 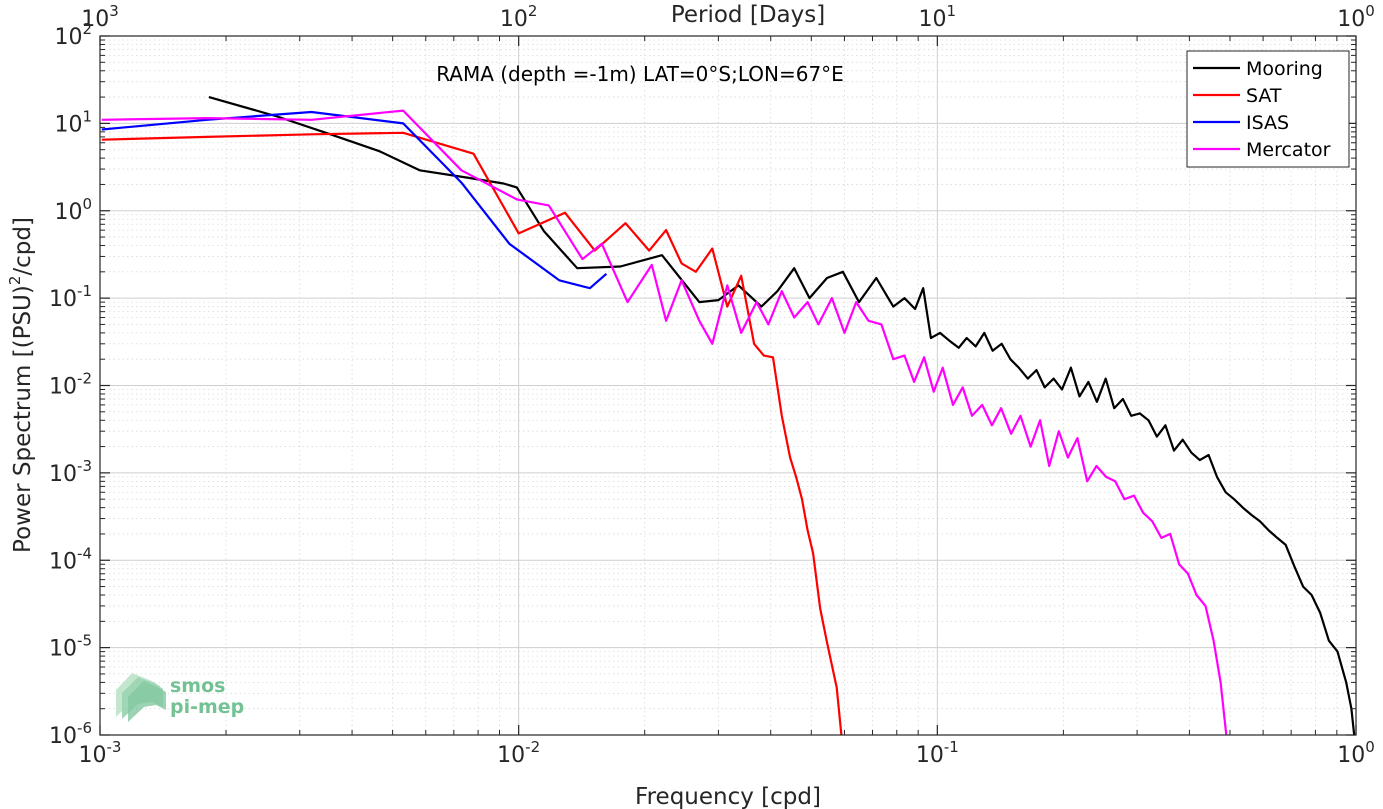 I want to click on x-tick-labels: 10⁻³ 10⁻² 10⁻¹ 10⁰, so click(x=727, y=753).